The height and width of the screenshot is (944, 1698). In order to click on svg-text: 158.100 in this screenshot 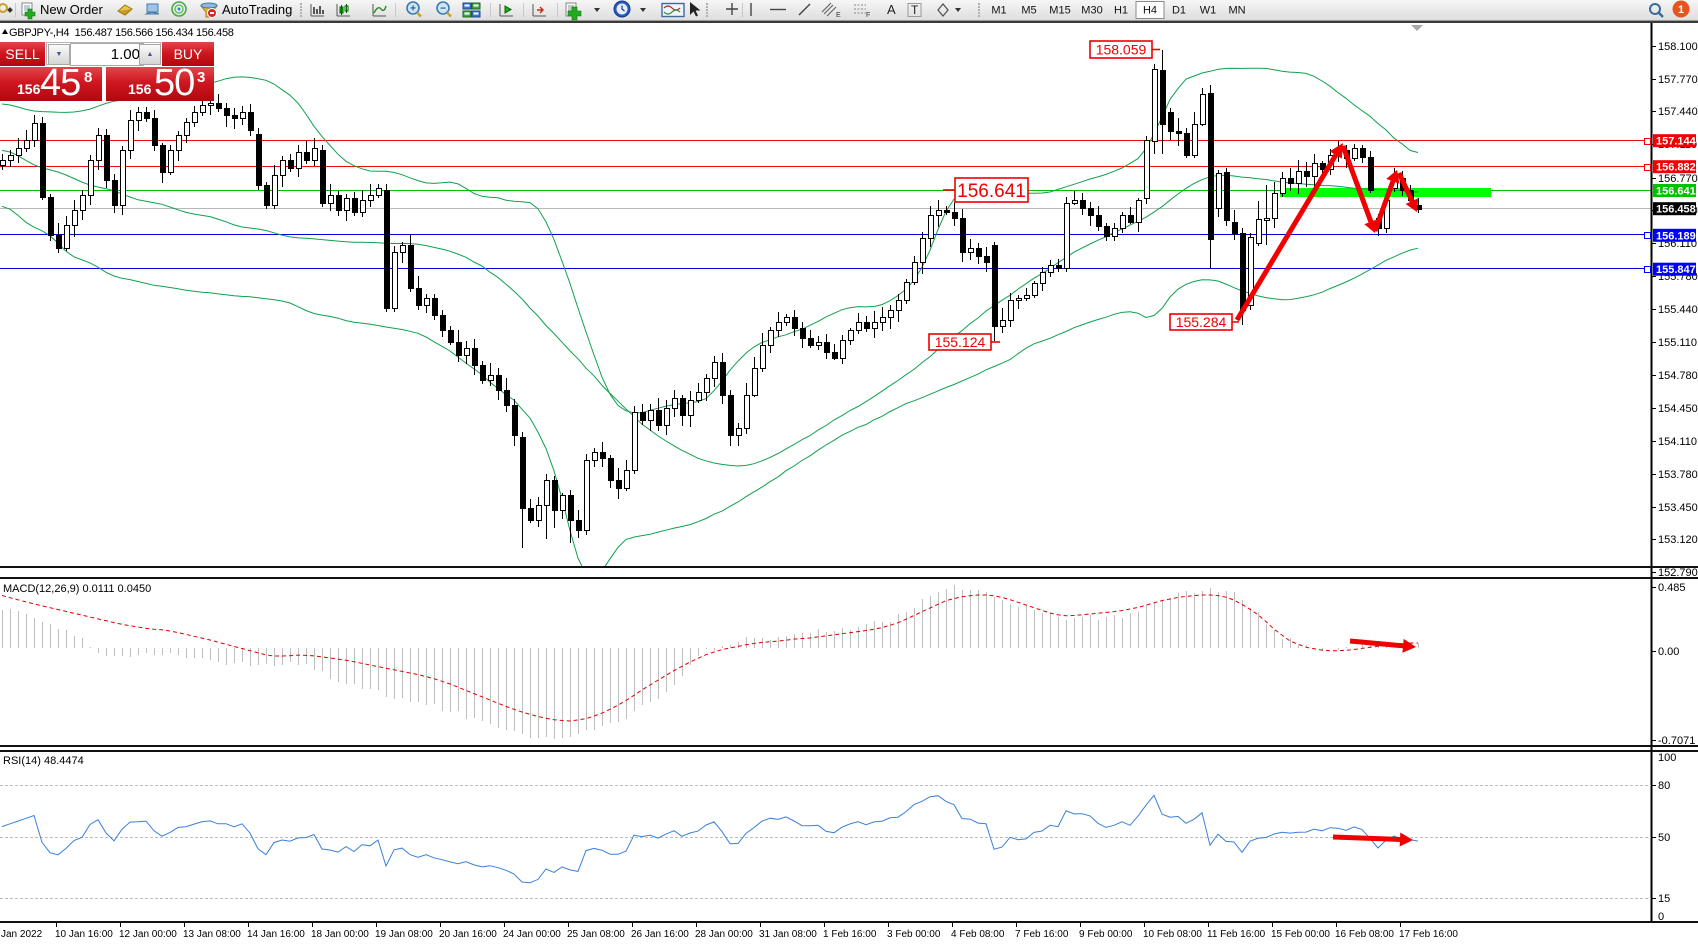, I will do `click(1678, 47)`.